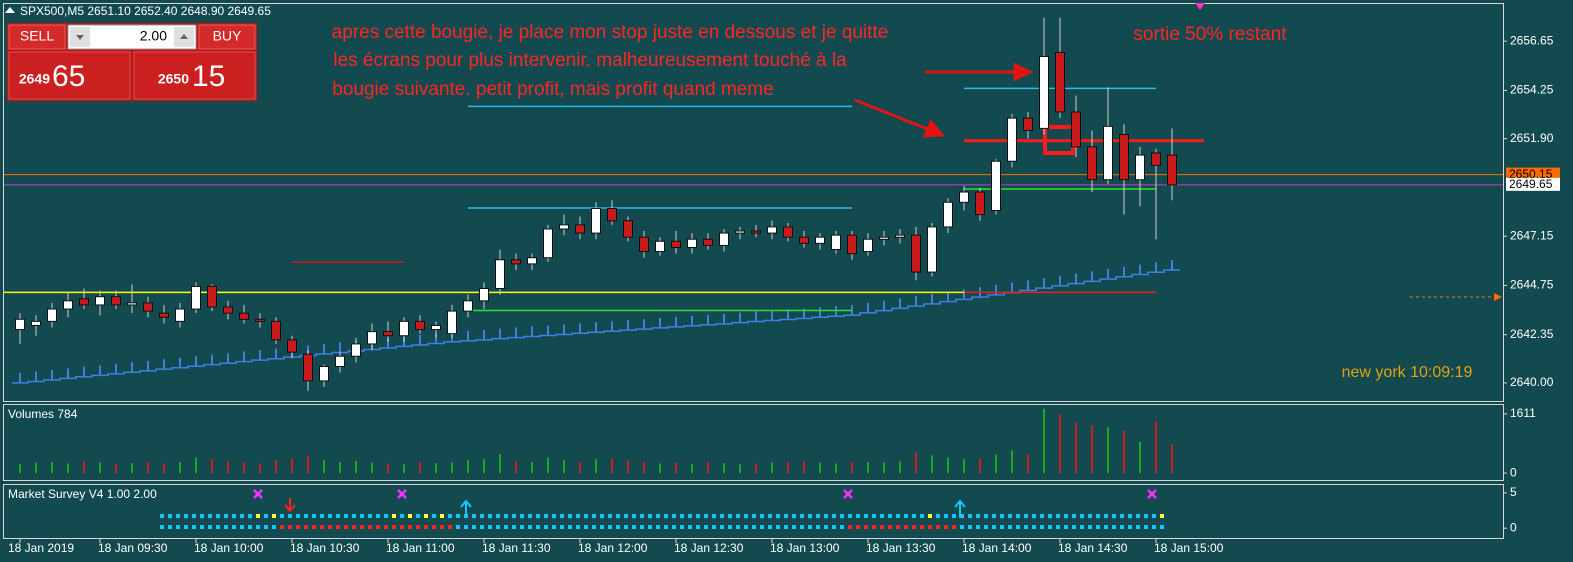  Describe the element at coordinates (10, 10) in the screenshot. I see `collapse-icon` at that location.